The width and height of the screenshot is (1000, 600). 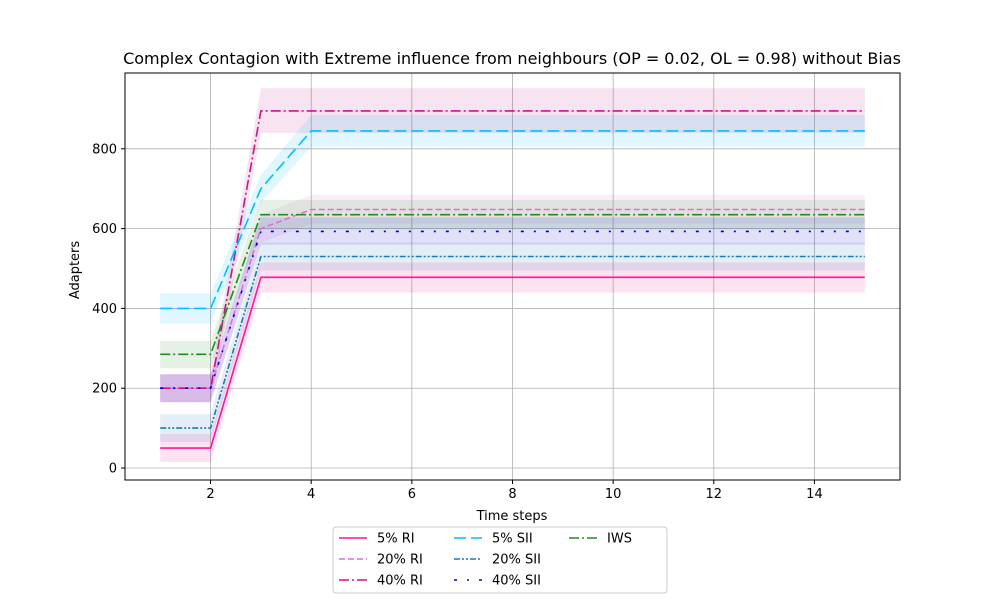 What do you see at coordinates (512, 516) in the screenshot?
I see `x-axis-title: Time steps` at bounding box center [512, 516].